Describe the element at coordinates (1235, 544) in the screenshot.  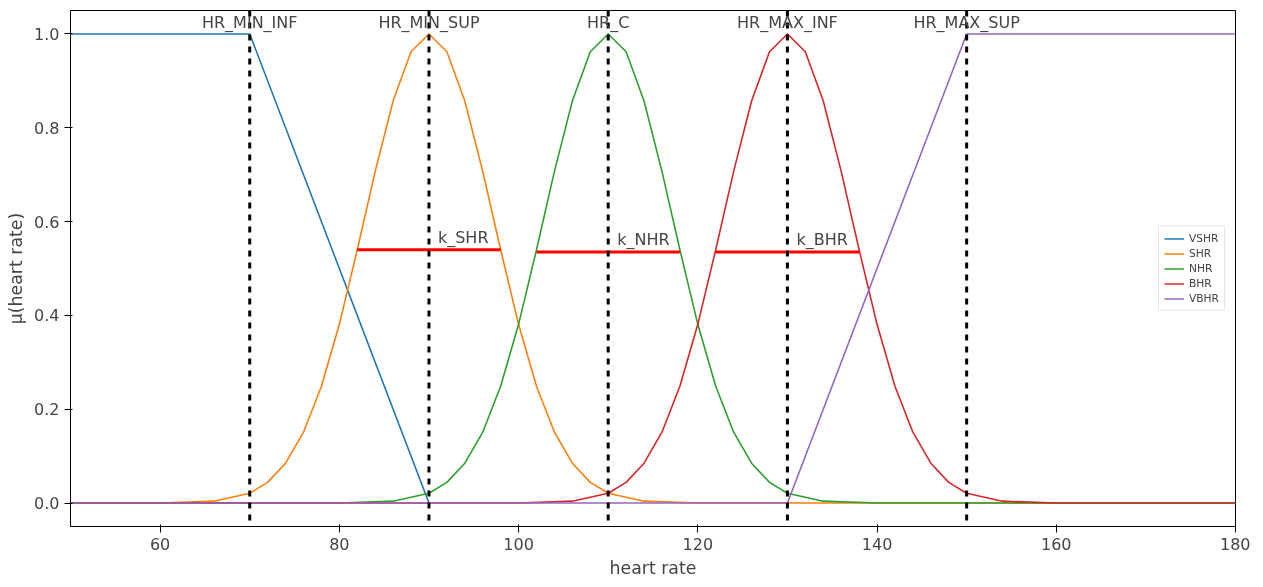
I see `x-tick-label: 180` at that location.